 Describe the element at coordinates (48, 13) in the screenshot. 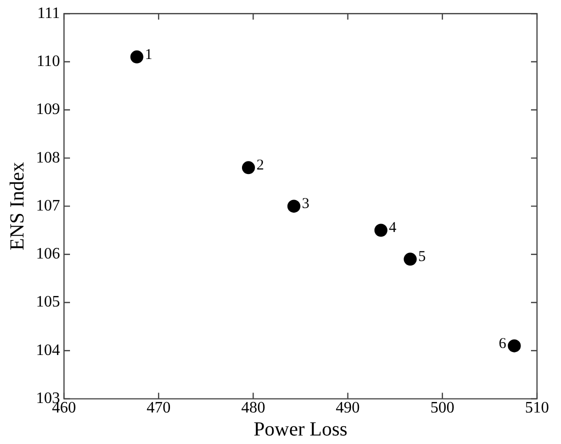

I see `y-tick-label: 111` at that location.